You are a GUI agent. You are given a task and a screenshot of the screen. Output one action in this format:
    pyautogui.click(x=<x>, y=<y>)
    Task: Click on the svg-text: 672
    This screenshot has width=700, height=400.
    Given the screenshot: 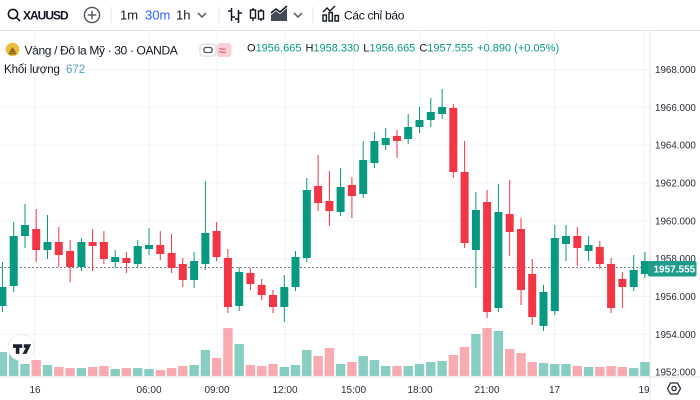 What is the action you would take?
    pyautogui.click(x=75, y=70)
    